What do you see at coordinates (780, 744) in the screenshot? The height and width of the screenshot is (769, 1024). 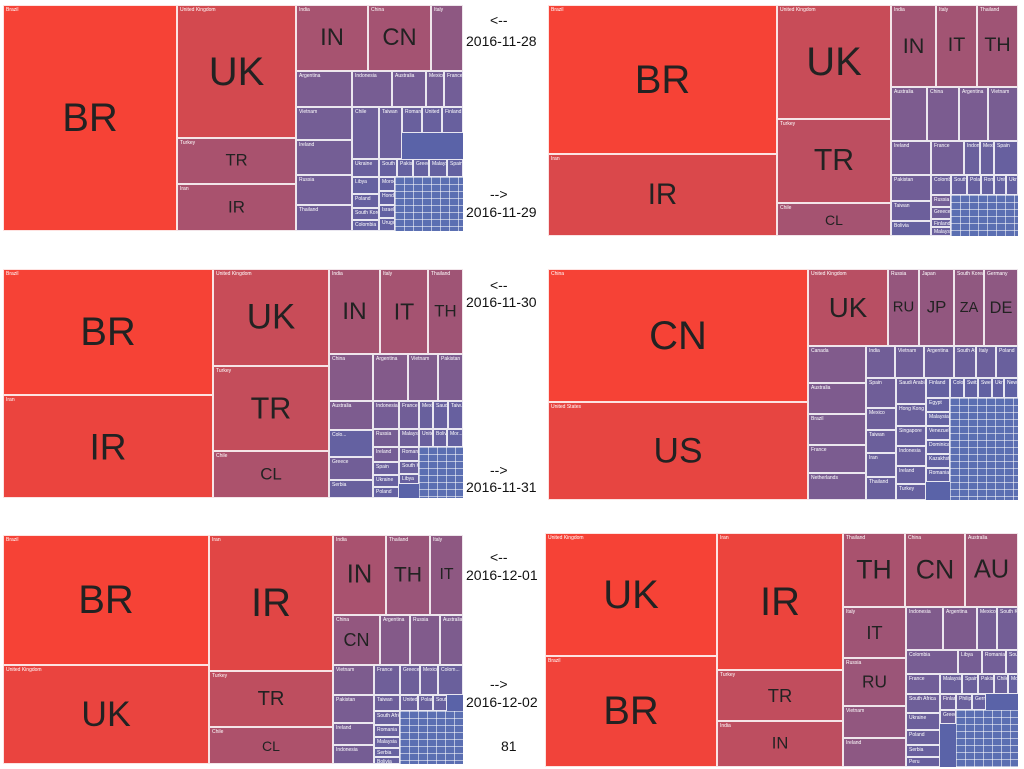 I see `tile-india: India IN` at bounding box center [780, 744].